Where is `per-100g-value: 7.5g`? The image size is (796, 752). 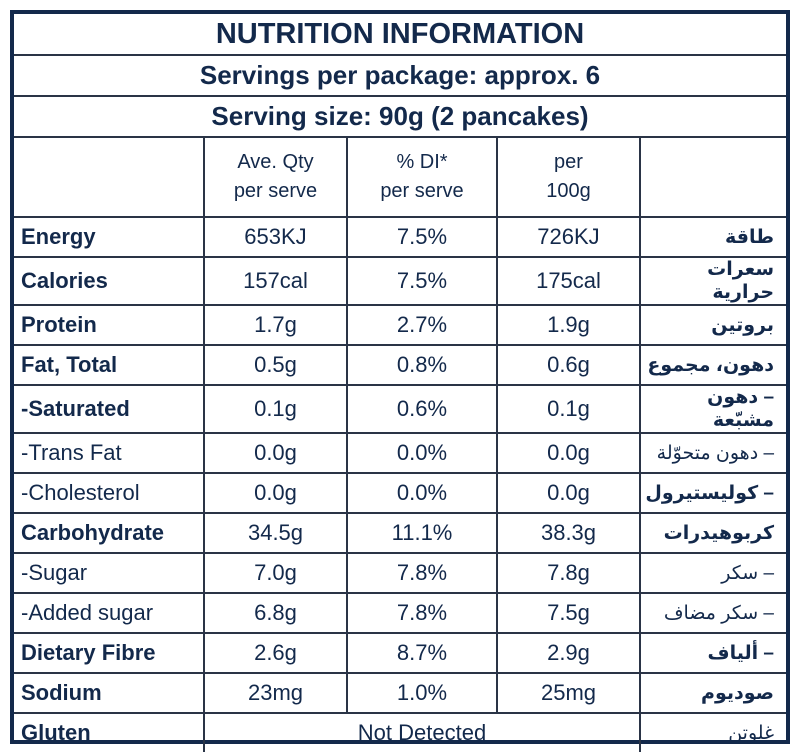 per-100g-value: 7.5g is located at coordinates (568, 613).